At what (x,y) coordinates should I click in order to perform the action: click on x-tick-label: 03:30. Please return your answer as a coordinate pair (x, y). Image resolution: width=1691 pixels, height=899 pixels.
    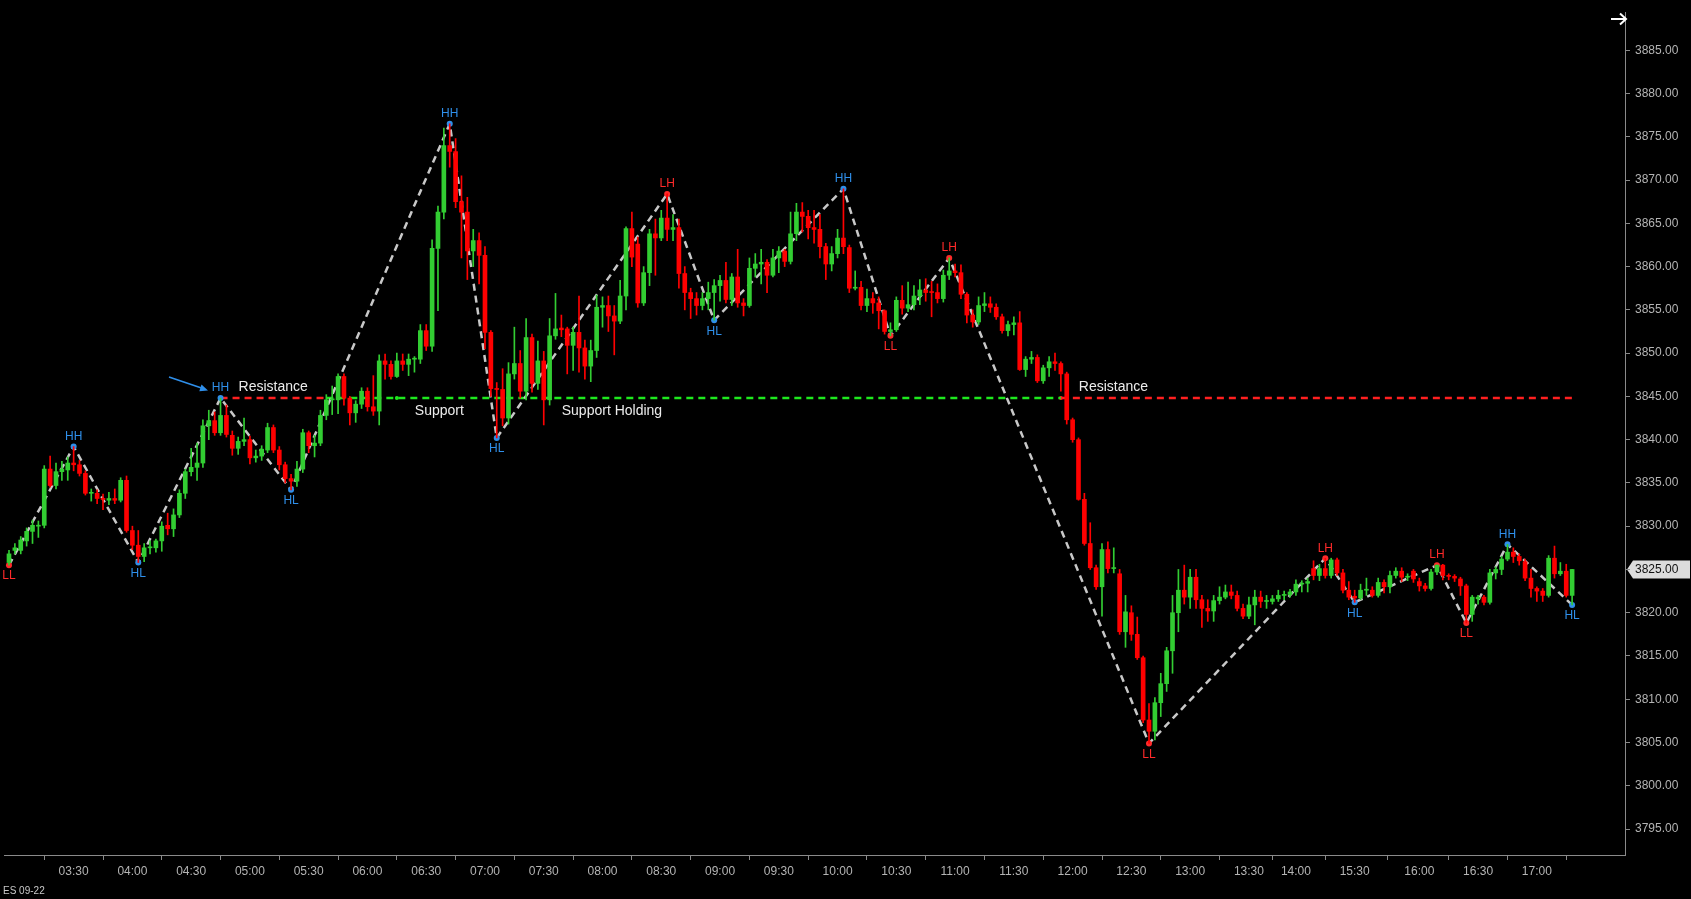
    Looking at the image, I should click on (73, 870).